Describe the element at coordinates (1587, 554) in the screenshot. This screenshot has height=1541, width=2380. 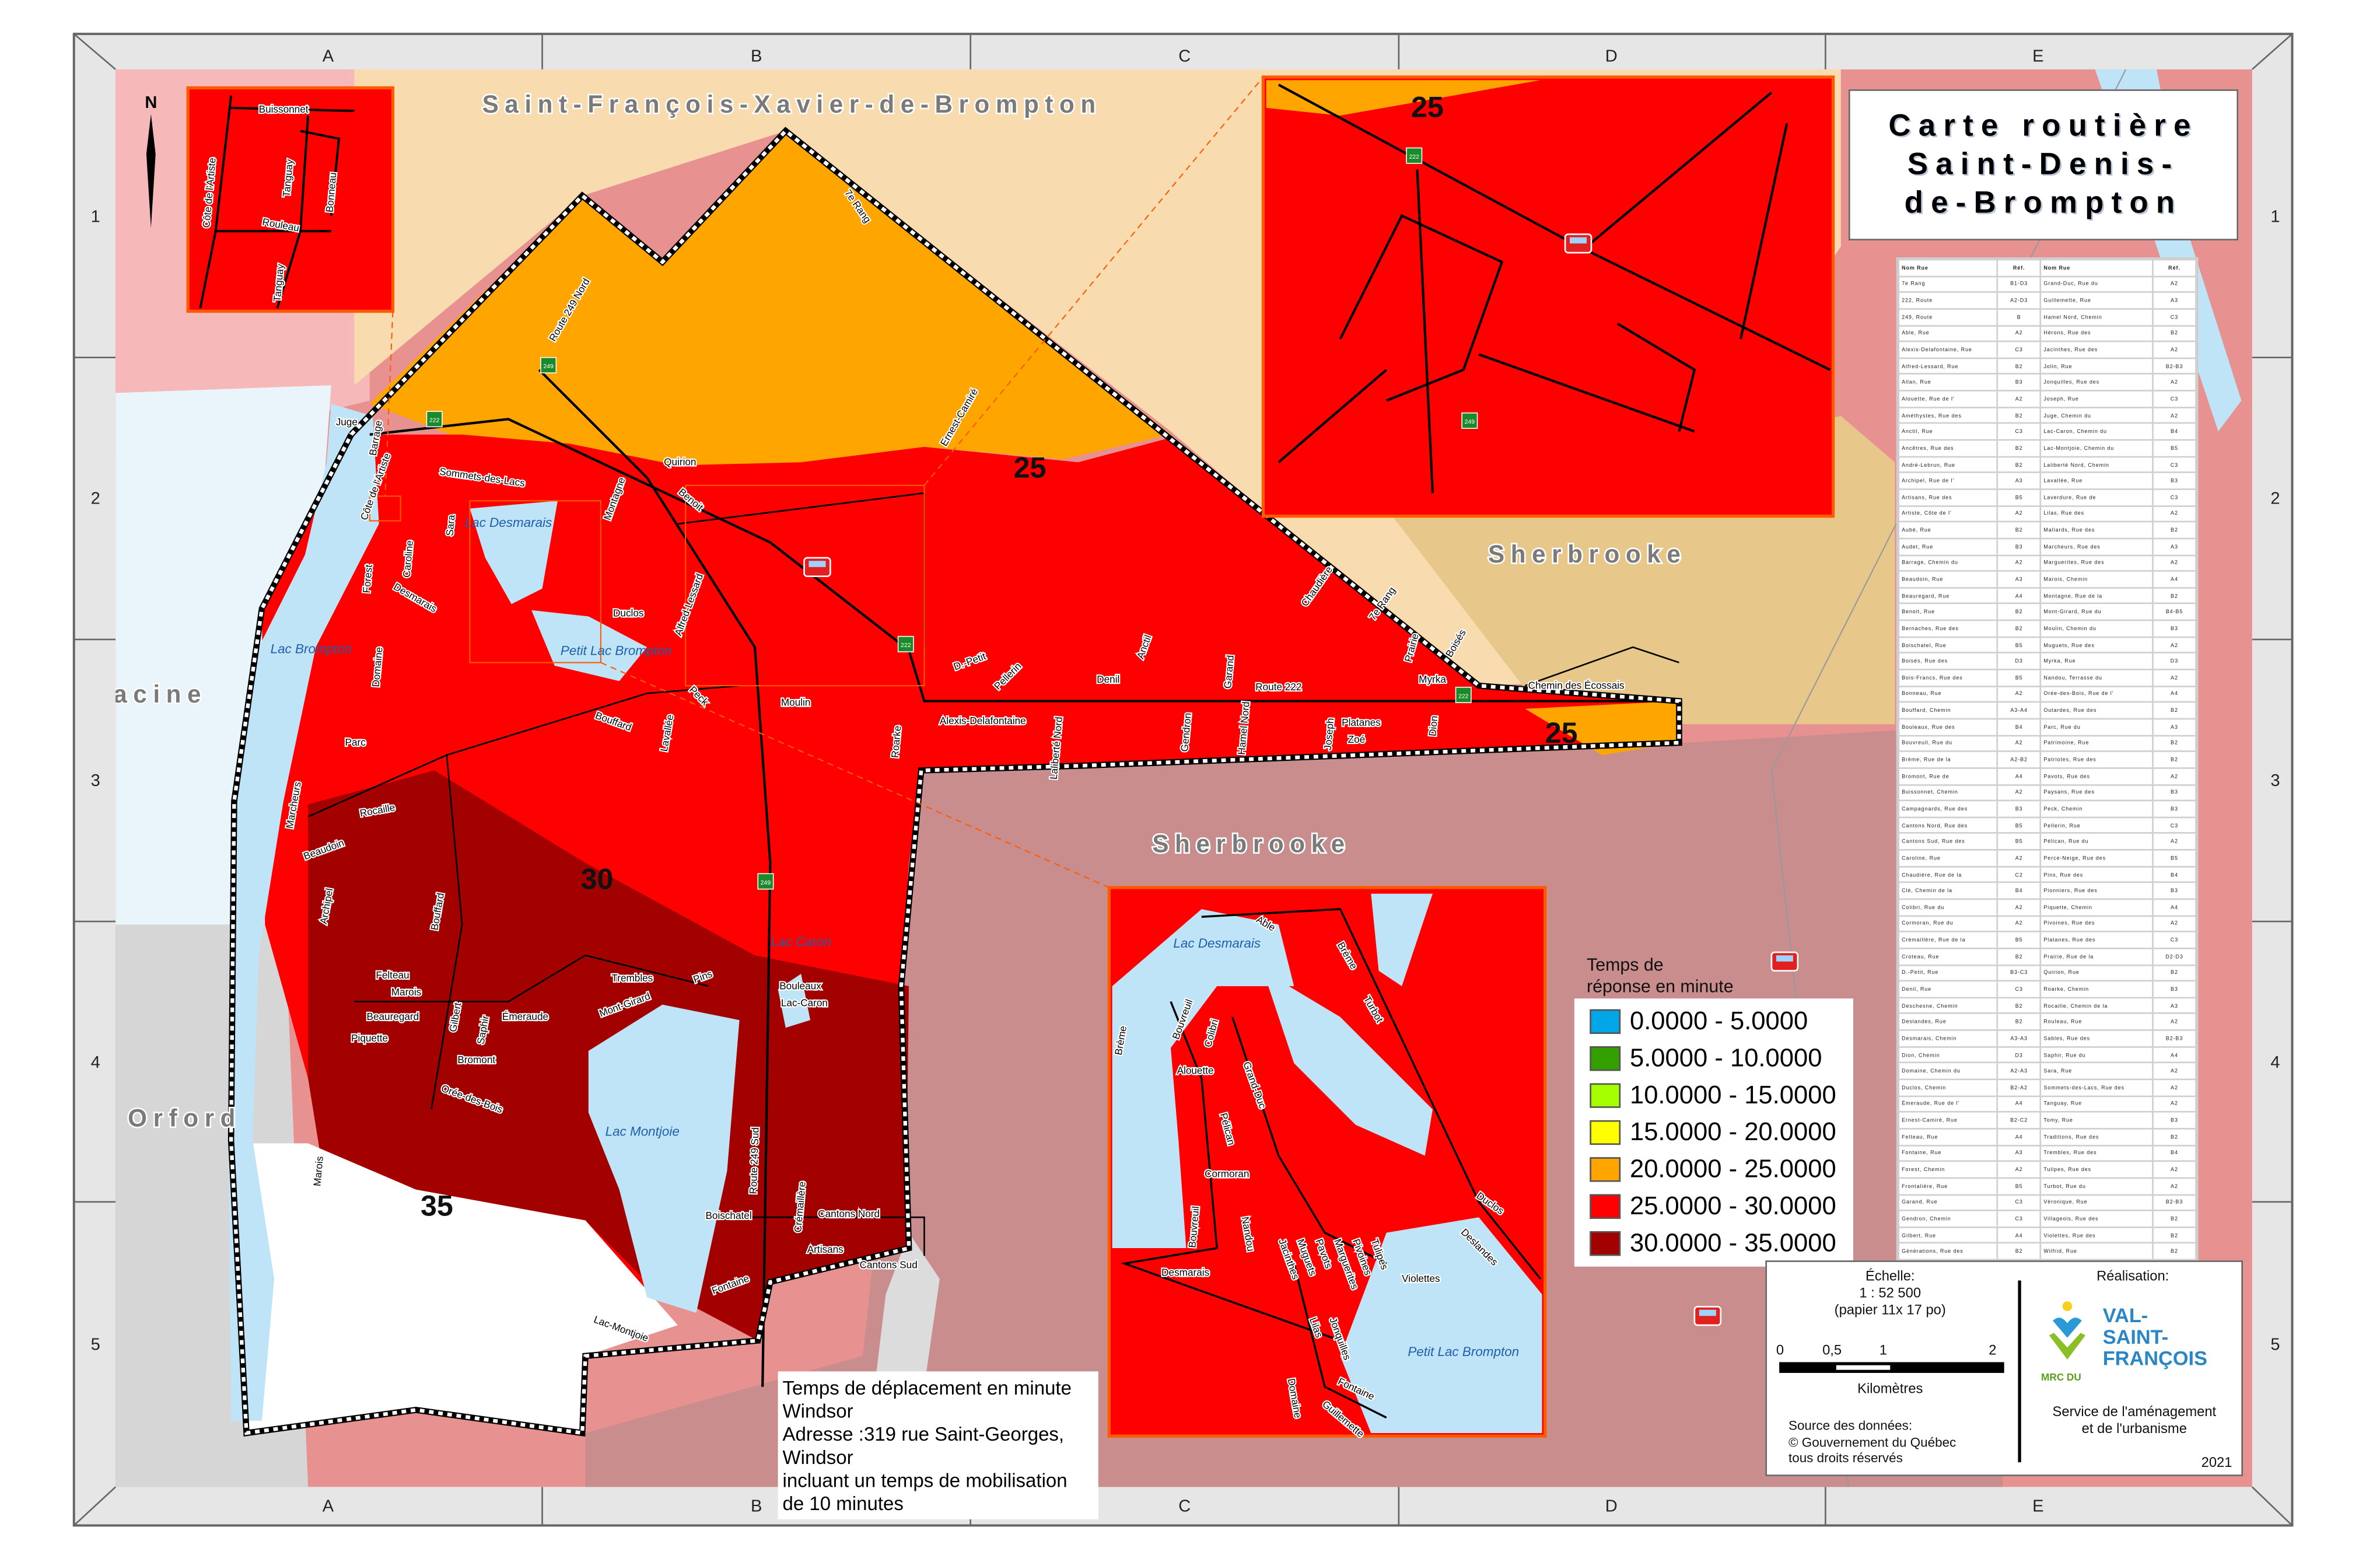
I see `label-sherbrooke-east: Sherbrooke` at that location.